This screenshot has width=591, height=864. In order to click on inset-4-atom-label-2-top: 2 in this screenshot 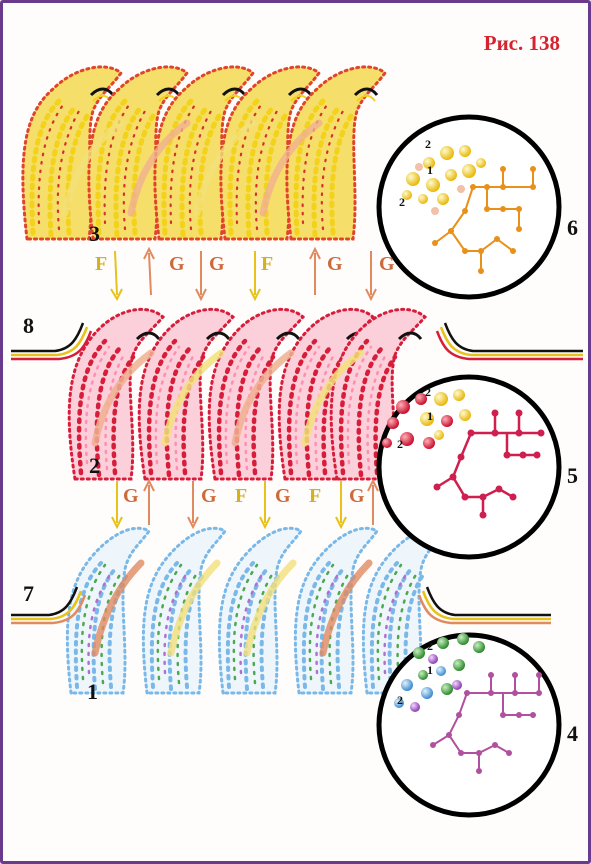, I will do `click(430, 646)`.